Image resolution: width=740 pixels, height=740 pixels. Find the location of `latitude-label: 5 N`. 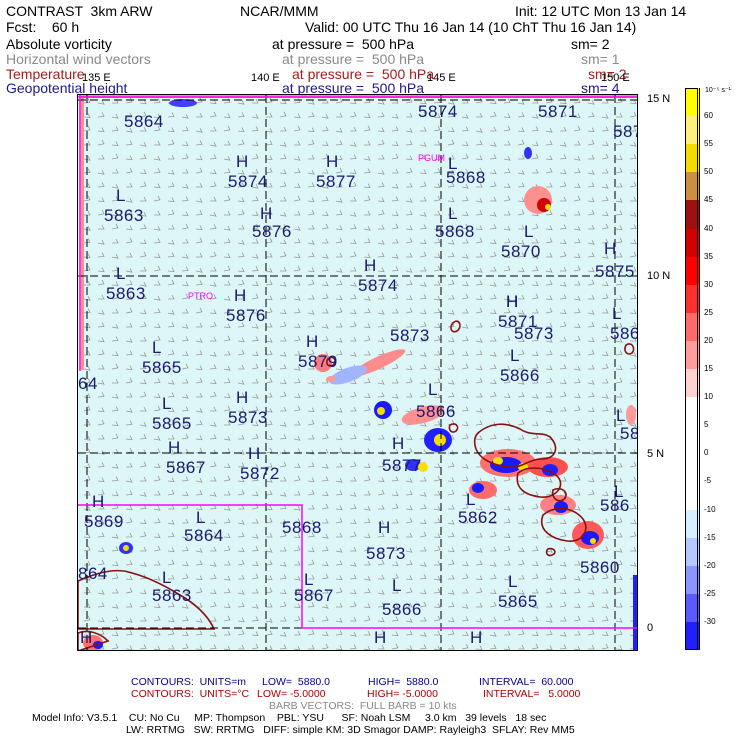

latitude-label: 5 N is located at coordinates (656, 454).